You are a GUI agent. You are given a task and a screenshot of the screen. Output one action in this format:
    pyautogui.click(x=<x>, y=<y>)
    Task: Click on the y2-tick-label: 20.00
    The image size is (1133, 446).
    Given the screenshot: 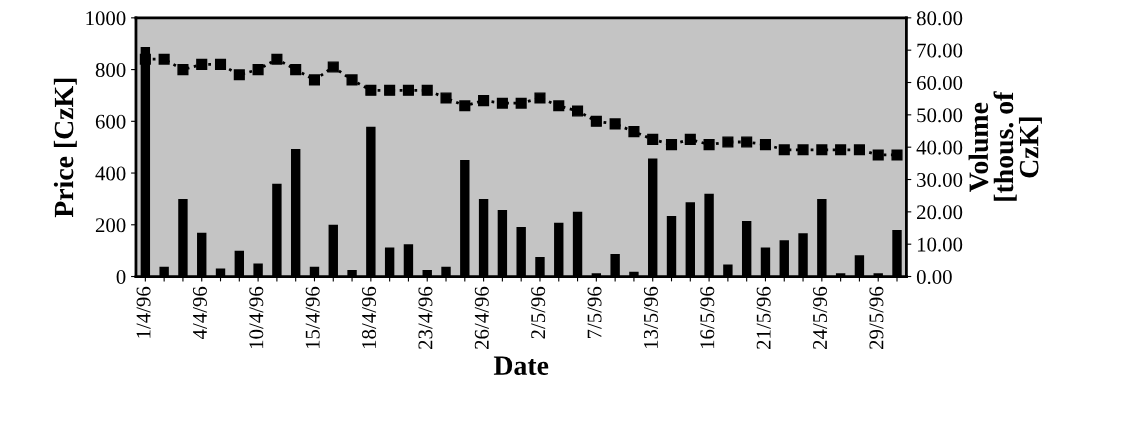 What is the action you would take?
    pyautogui.click(x=940, y=212)
    